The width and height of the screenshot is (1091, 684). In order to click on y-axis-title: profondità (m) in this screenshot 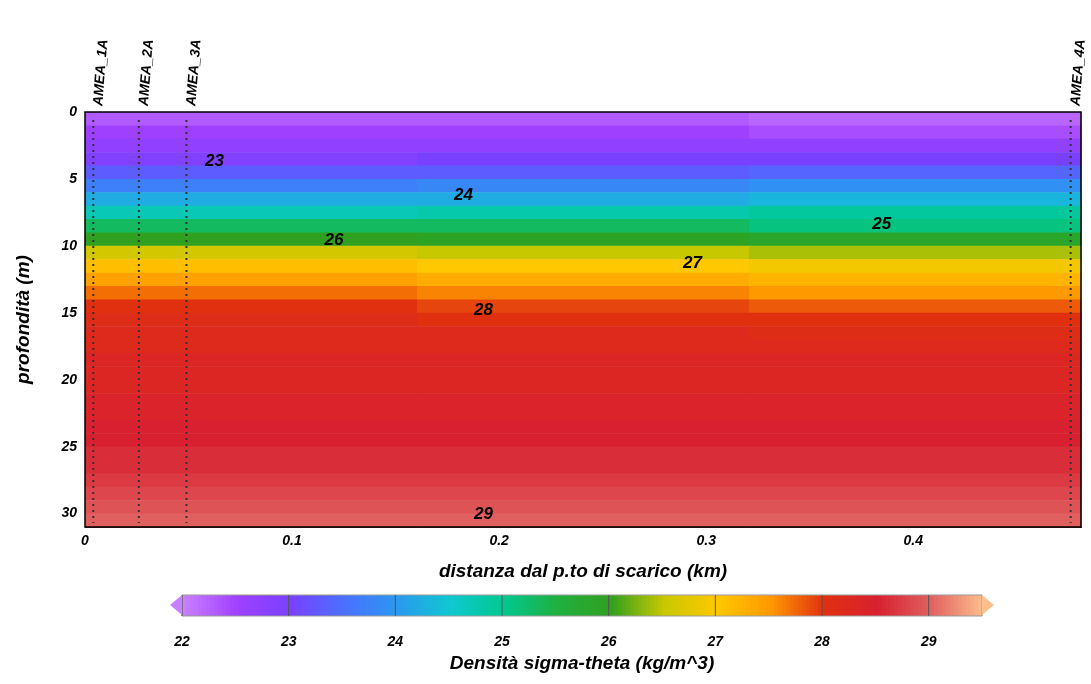, I will do `click(22, 320)`.